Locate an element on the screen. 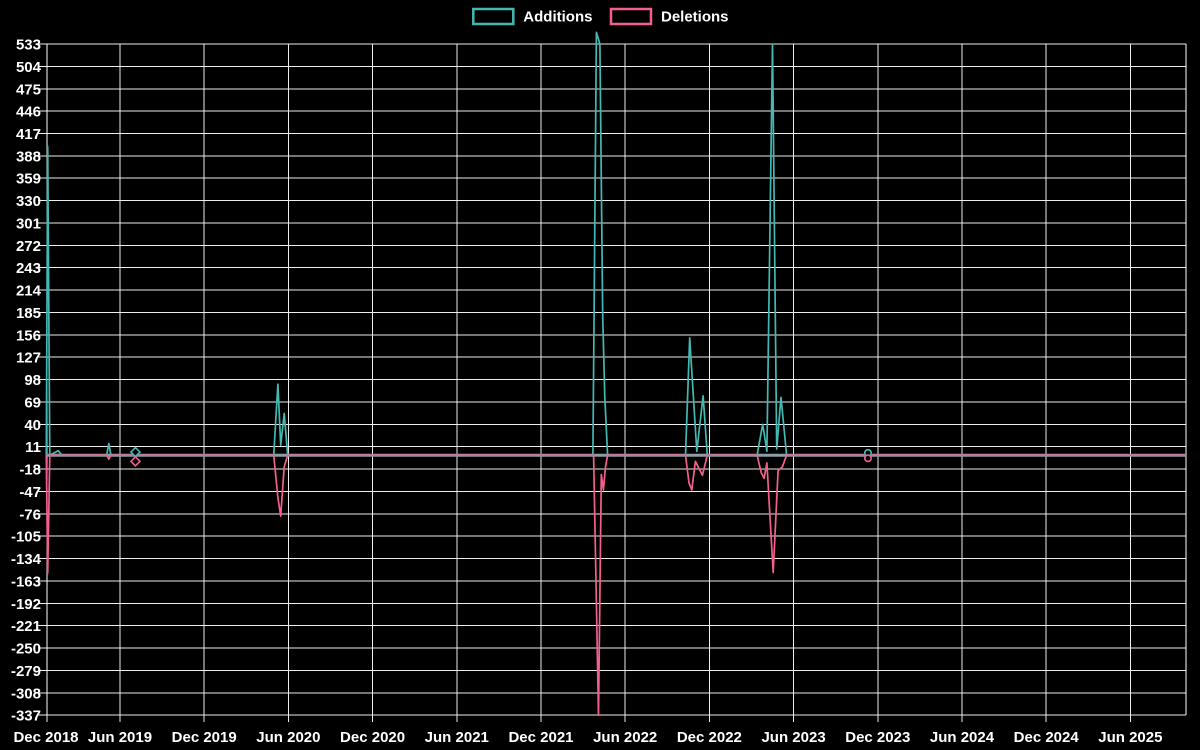 Image resolution: width=1200 pixels, height=750 pixels. y-axis-label: -76 is located at coordinates (30, 514).